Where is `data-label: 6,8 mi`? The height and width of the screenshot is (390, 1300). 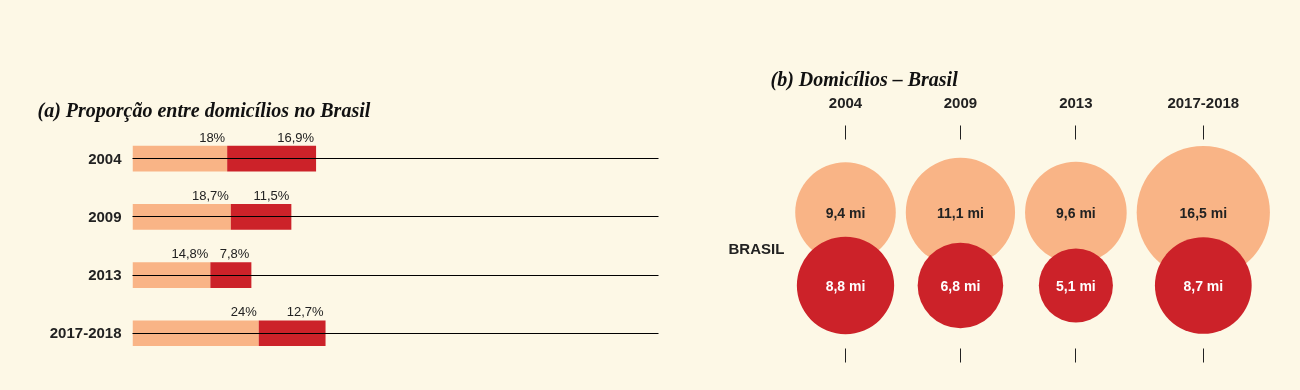
data-label: 6,8 mi is located at coordinates (960, 285).